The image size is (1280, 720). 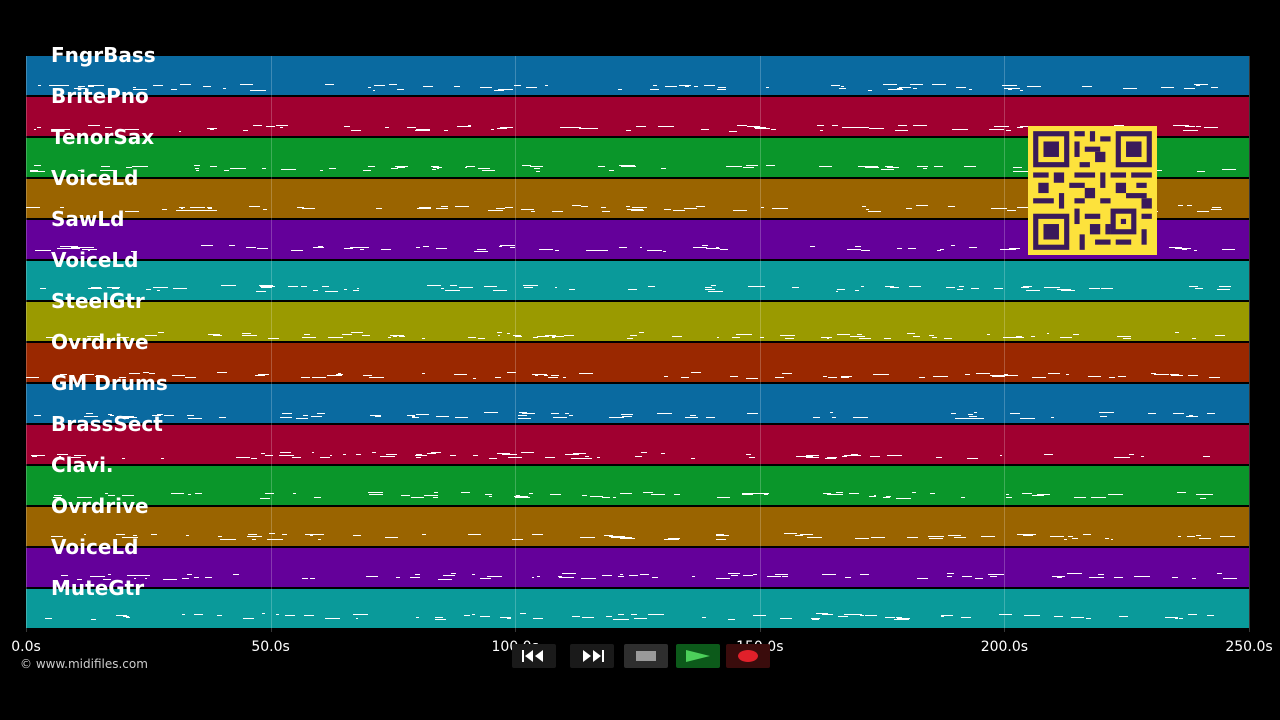 I want to click on stop-button, so click(x=646, y=656).